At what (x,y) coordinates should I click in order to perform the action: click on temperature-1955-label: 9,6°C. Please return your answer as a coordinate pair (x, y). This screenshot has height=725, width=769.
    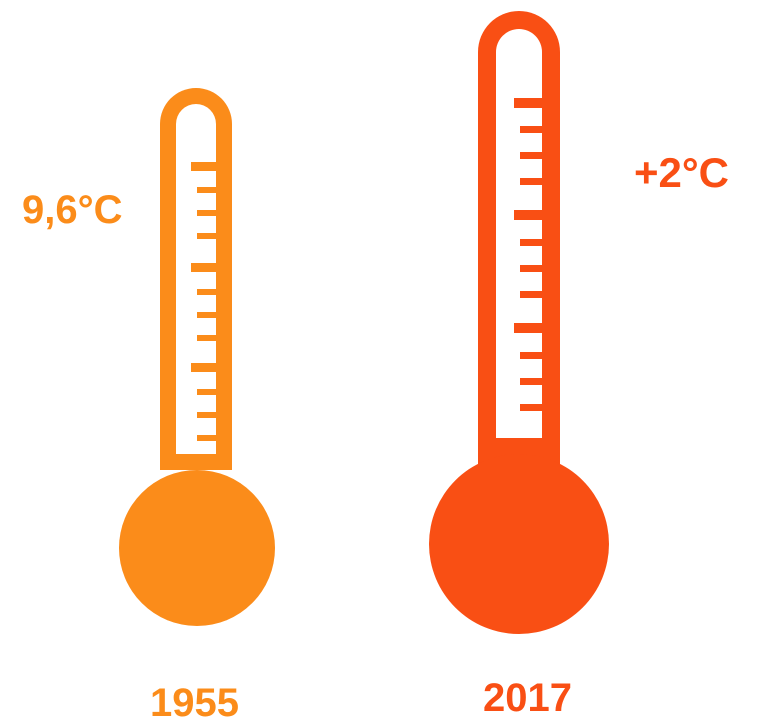
    Looking at the image, I should click on (72, 210).